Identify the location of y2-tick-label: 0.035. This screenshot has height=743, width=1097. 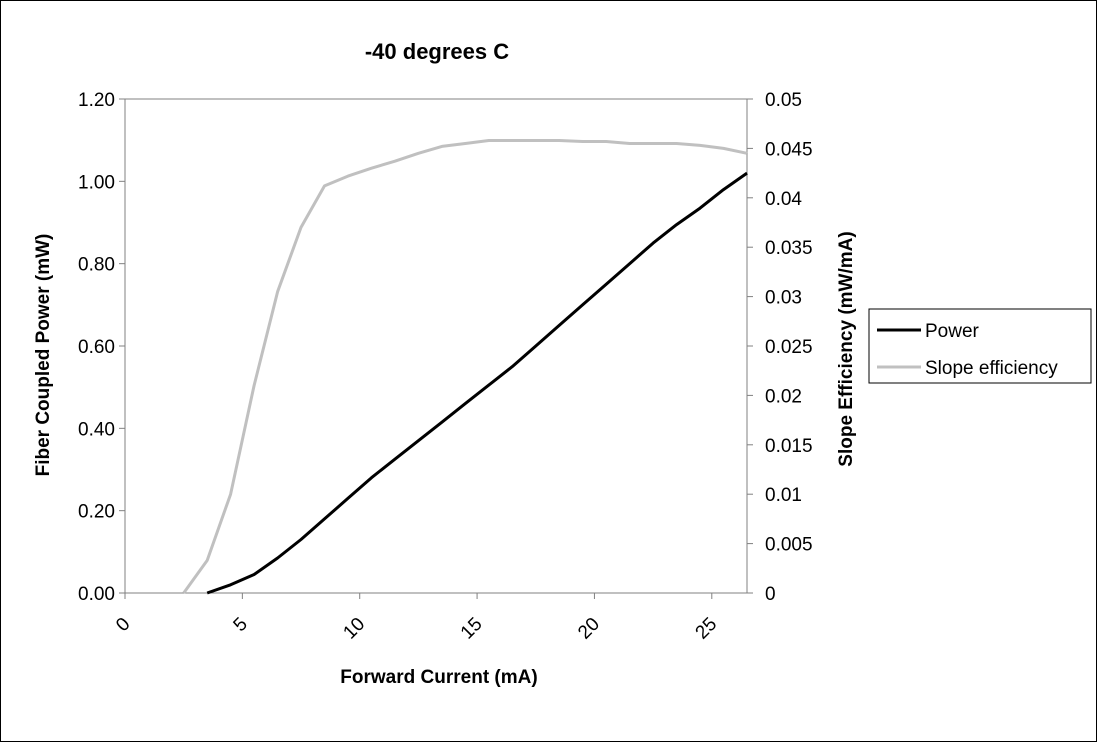
(789, 248).